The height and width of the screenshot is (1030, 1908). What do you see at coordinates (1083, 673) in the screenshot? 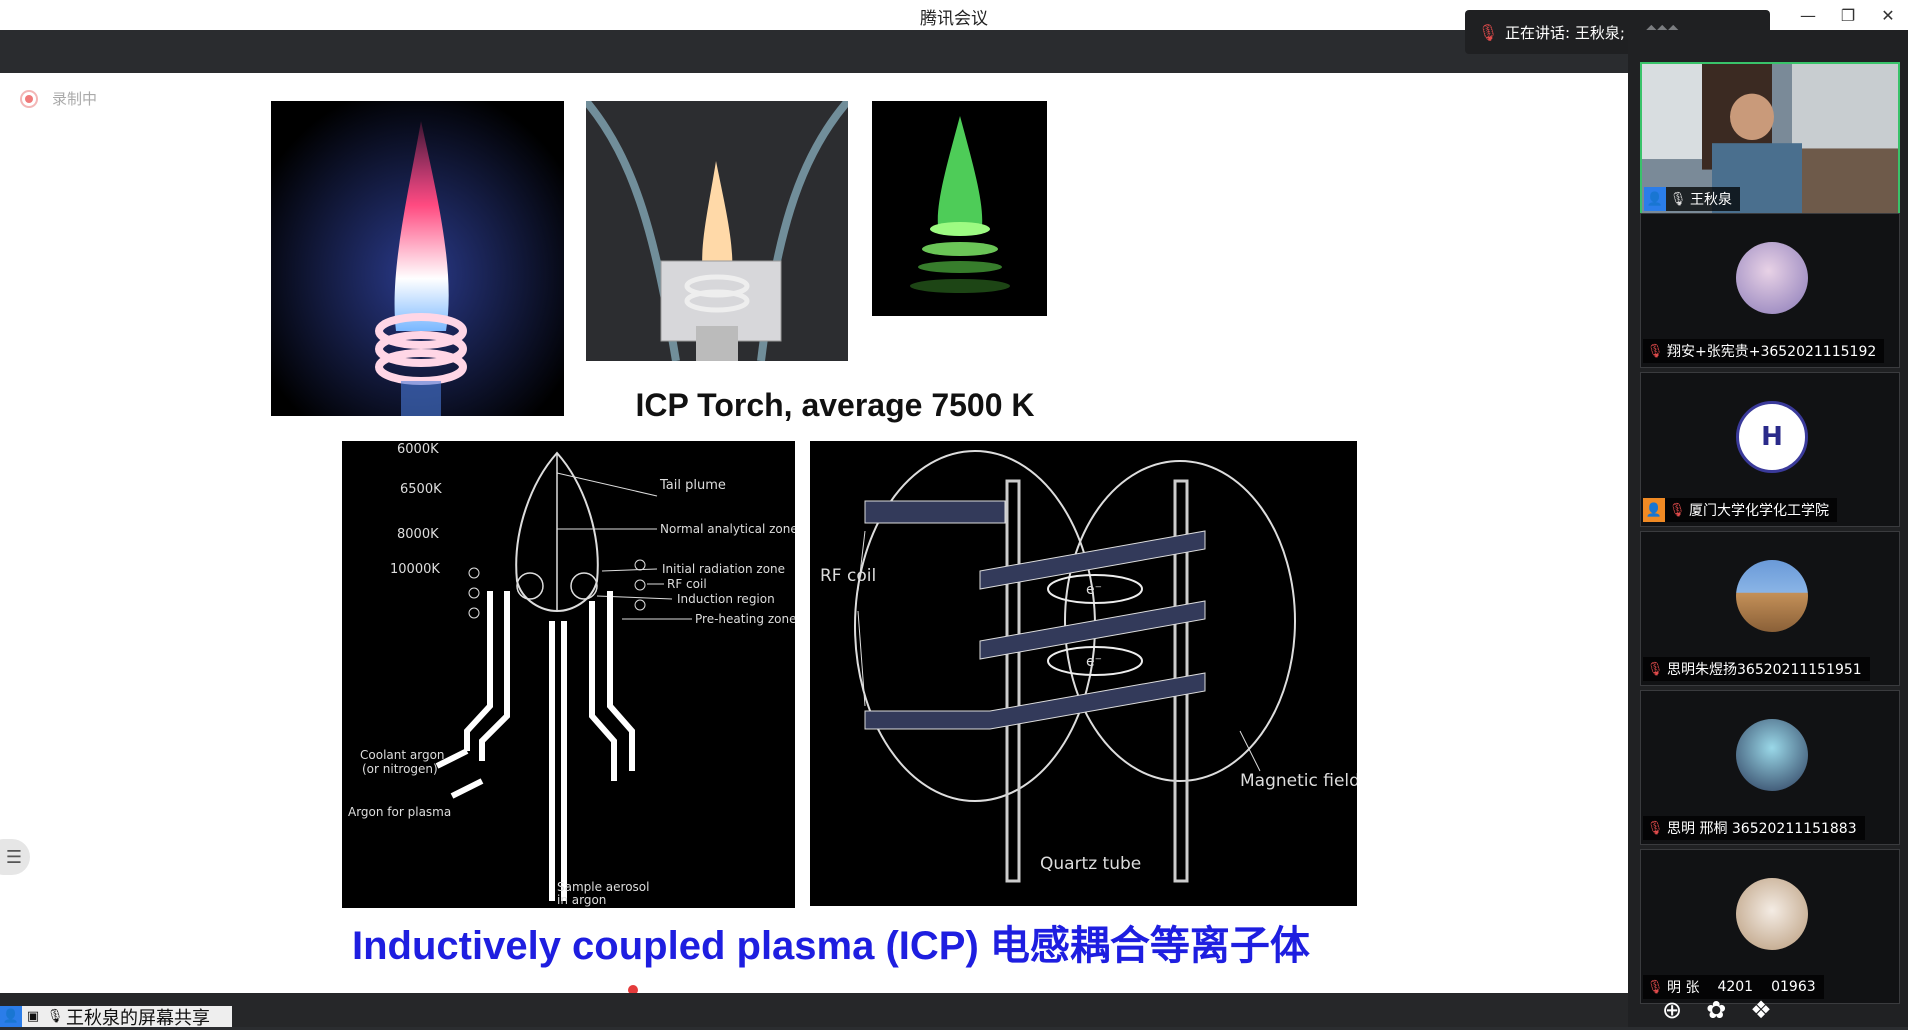
I see `rf-coil-diagram: e⁻ e⁻ RF coil Magnetic field Quartz tube` at bounding box center [1083, 673].